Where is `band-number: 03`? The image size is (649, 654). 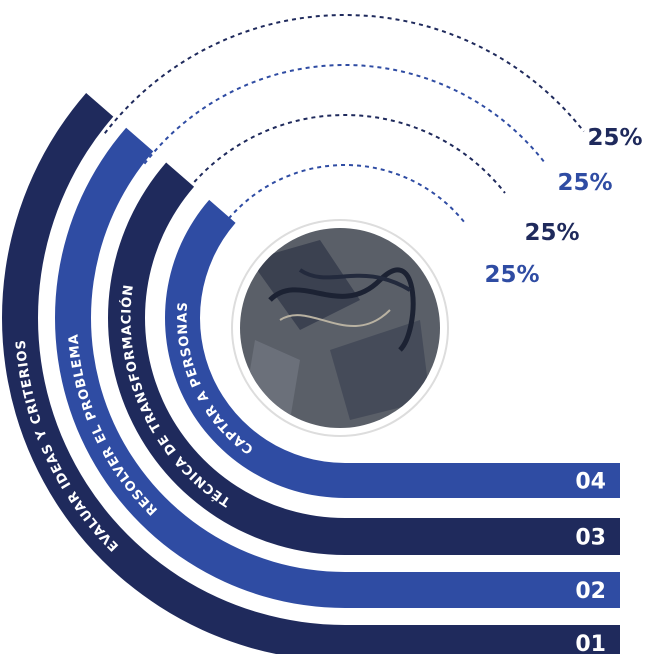
band-number: 03 is located at coordinates (590, 538).